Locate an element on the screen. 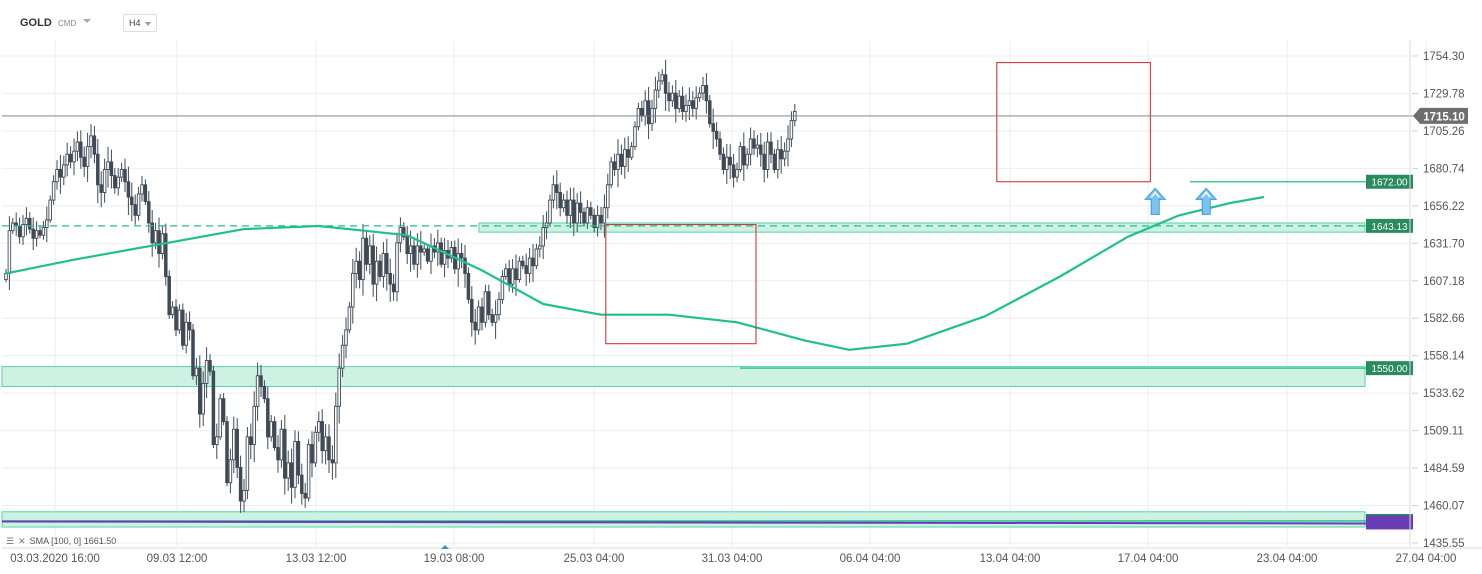 The image size is (1482, 574). timeframe-select: H4 is located at coordinates (140, 23).